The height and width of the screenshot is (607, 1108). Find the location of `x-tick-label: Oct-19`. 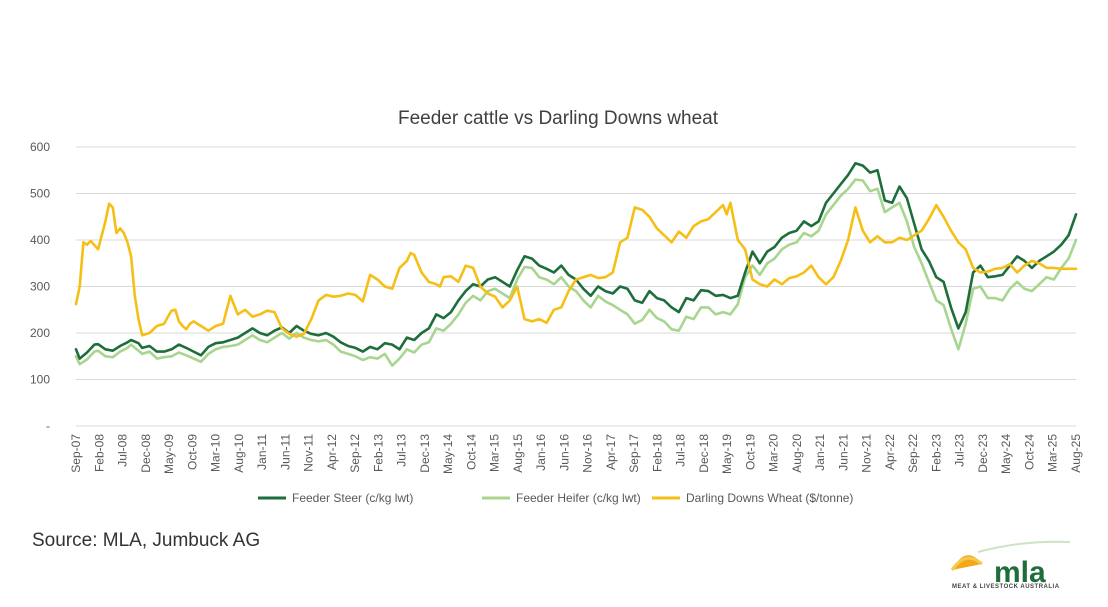

x-tick-label: Oct-19 is located at coordinates (750, 452).